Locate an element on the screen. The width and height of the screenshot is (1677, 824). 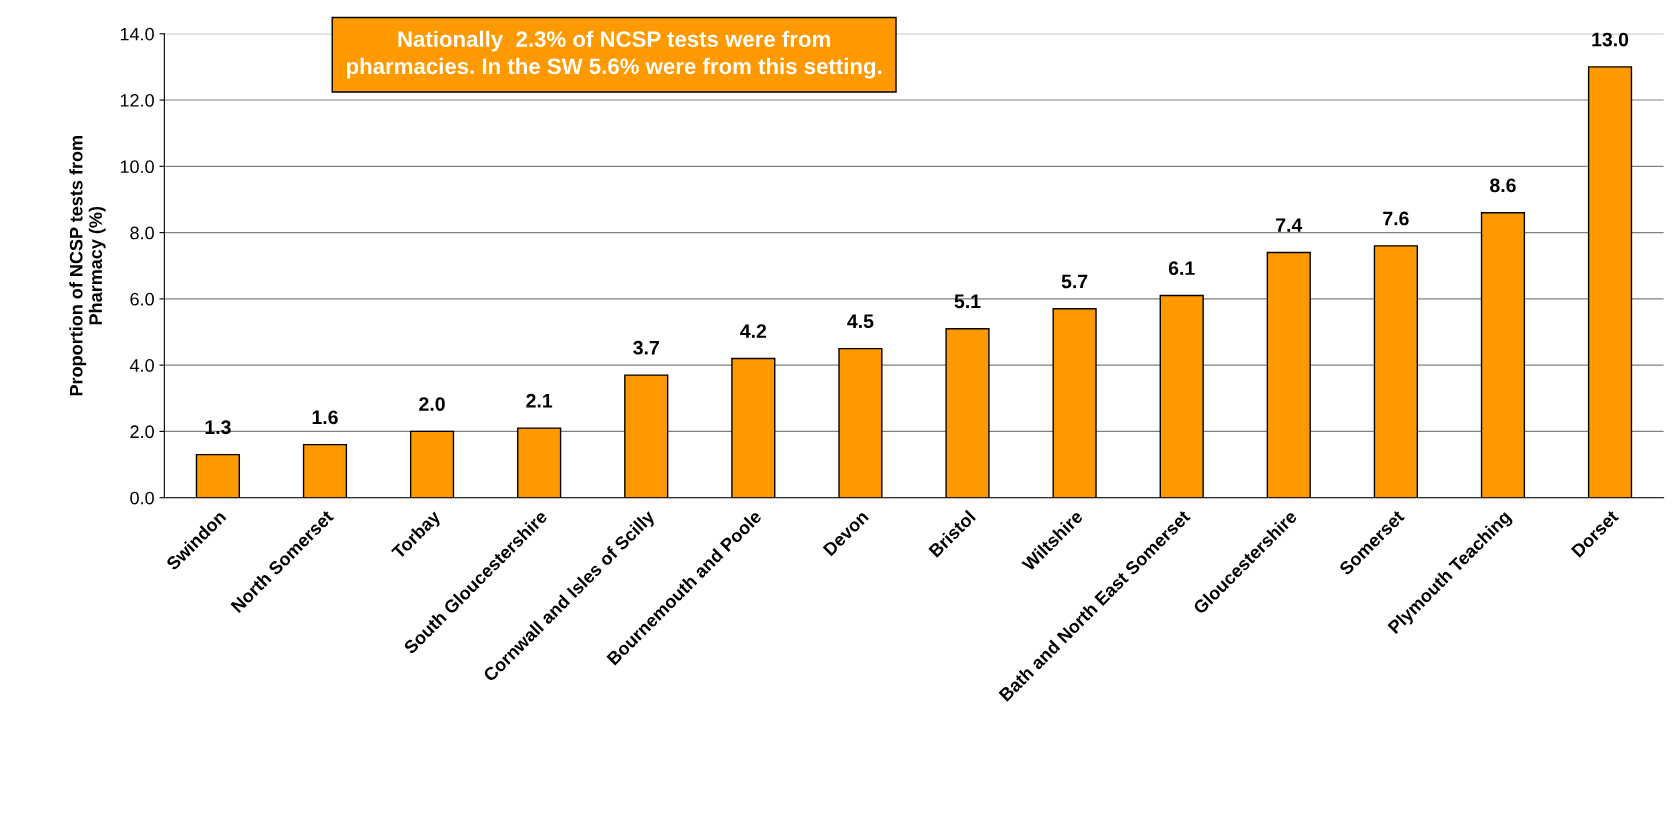
y-tick-label: 4.0 is located at coordinates (141, 365).